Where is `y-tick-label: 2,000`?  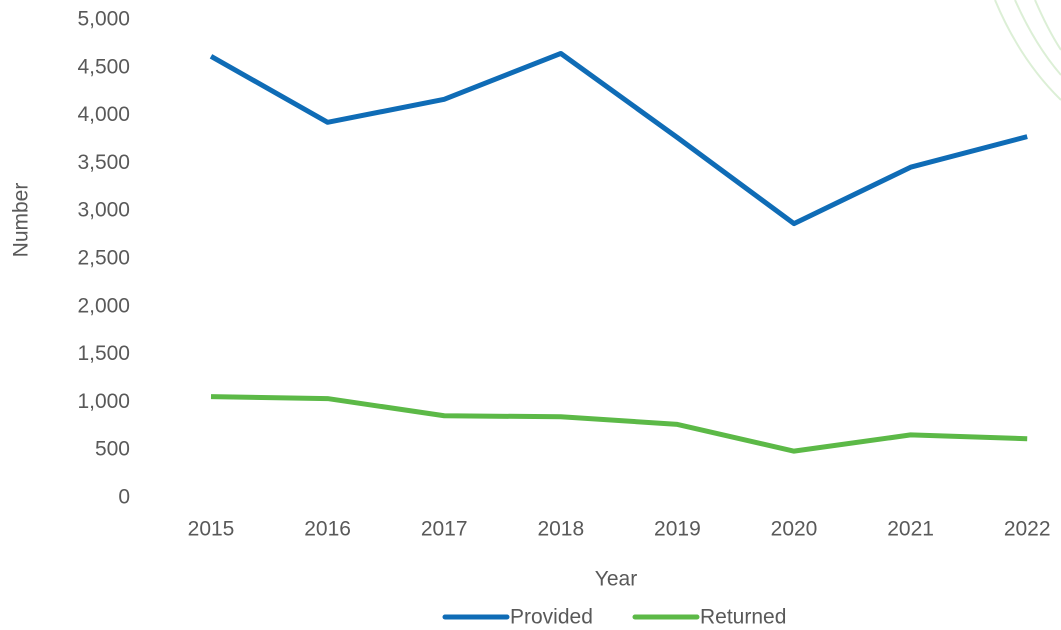 y-tick-label: 2,000 is located at coordinates (103, 305).